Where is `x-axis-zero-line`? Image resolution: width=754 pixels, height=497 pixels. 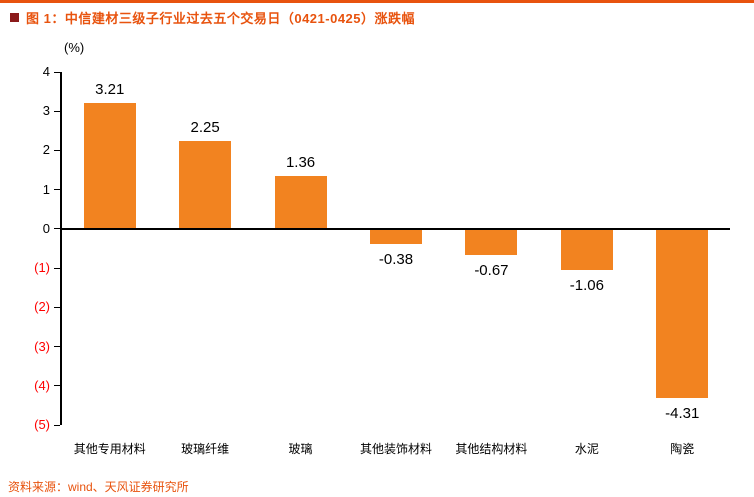 x-axis-zero-line is located at coordinates (396, 228).